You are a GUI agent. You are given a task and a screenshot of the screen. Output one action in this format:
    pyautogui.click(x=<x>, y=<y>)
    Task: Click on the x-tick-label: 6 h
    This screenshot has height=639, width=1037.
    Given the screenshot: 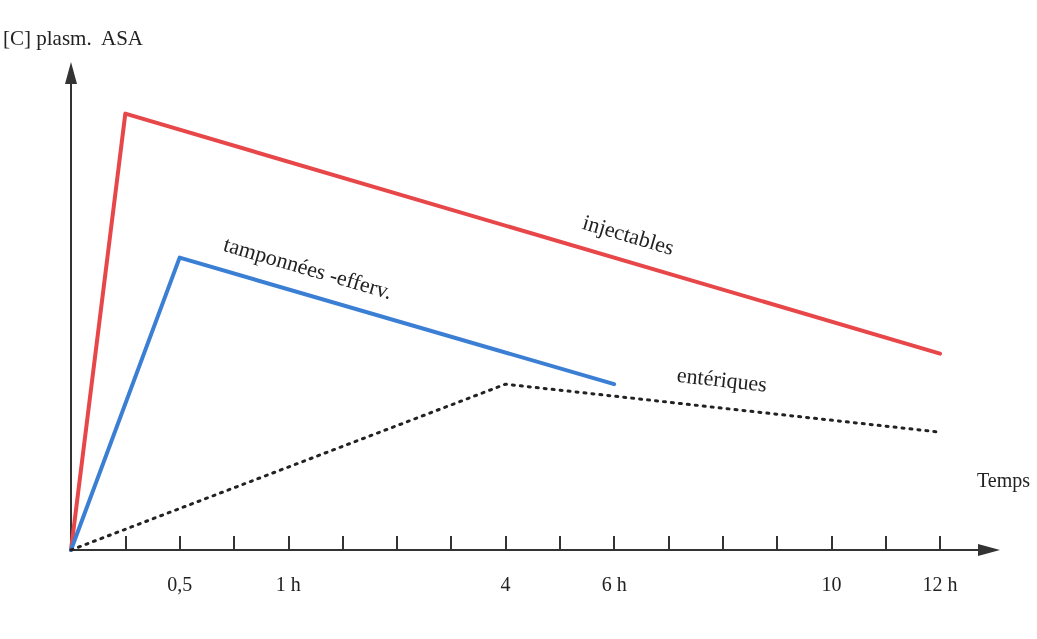 What is the action you would take?
    pyautogui.click(x=614, y=584)
    